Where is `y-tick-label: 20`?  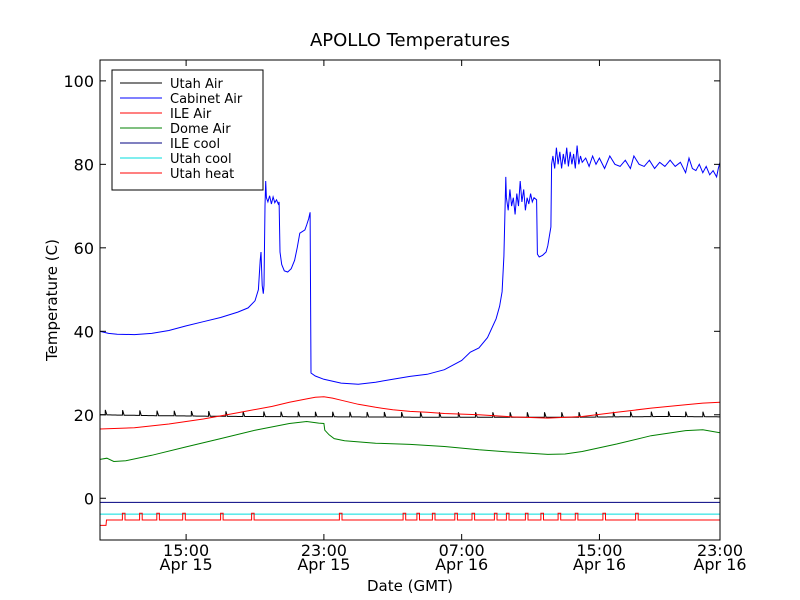
y-tick-label: 20 is located at coordinates (84, 415).